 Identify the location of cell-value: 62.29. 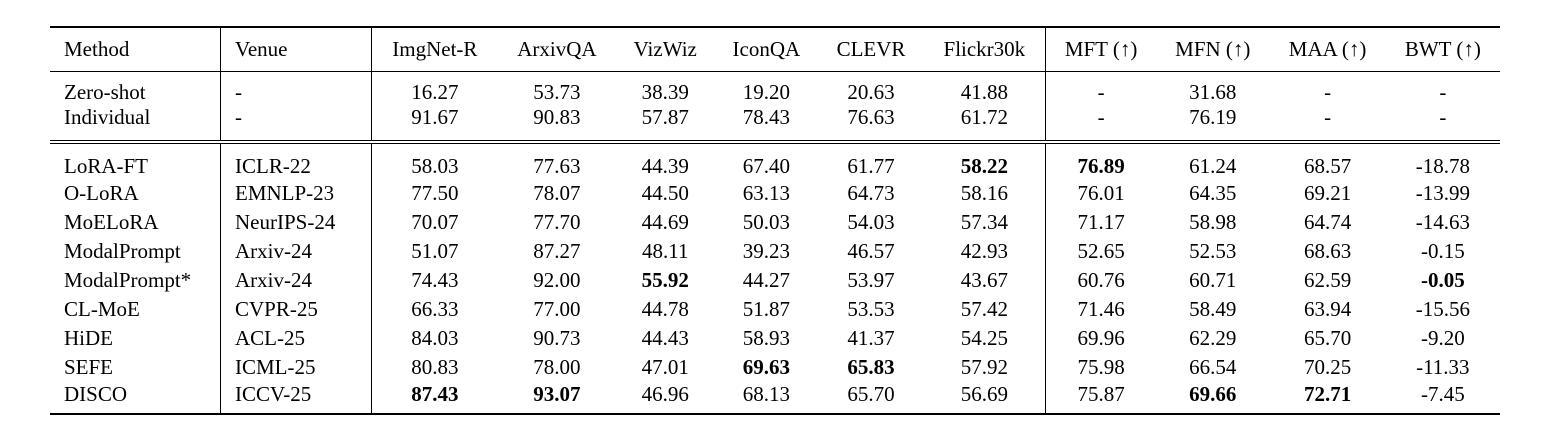
(1213, 337).